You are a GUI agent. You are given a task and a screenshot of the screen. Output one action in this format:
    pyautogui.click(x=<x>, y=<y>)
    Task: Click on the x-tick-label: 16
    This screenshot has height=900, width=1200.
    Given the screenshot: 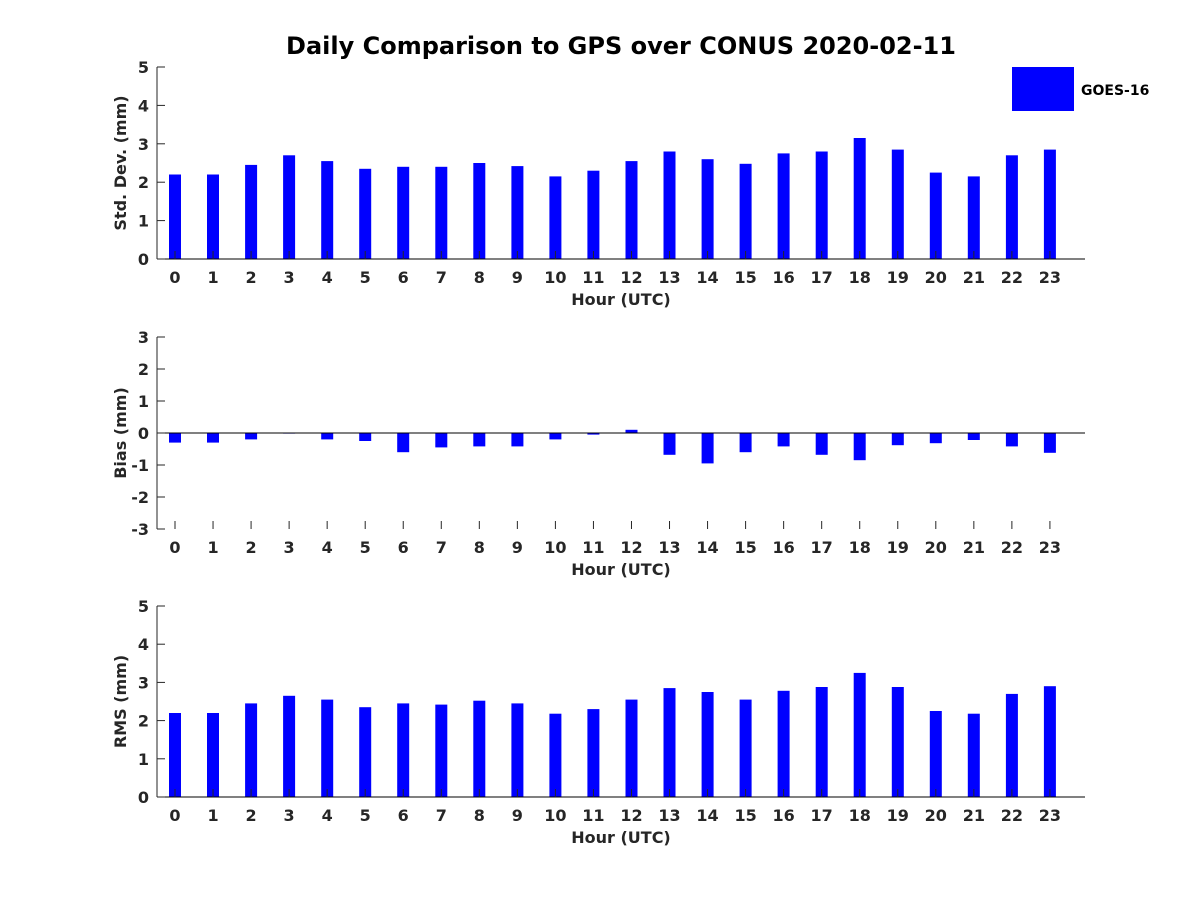 What is the action you would take?
    pyautogui.click(x=784, y=547)
    